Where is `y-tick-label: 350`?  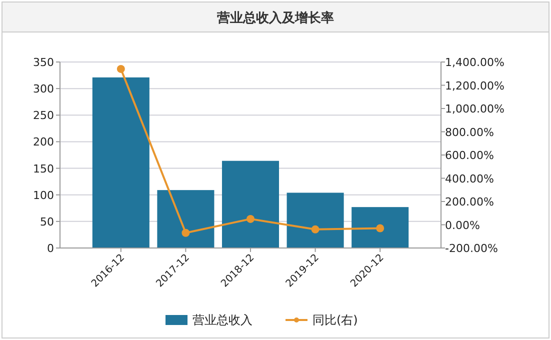
y-tick-label: 350 is located at coordinates (43, 62).